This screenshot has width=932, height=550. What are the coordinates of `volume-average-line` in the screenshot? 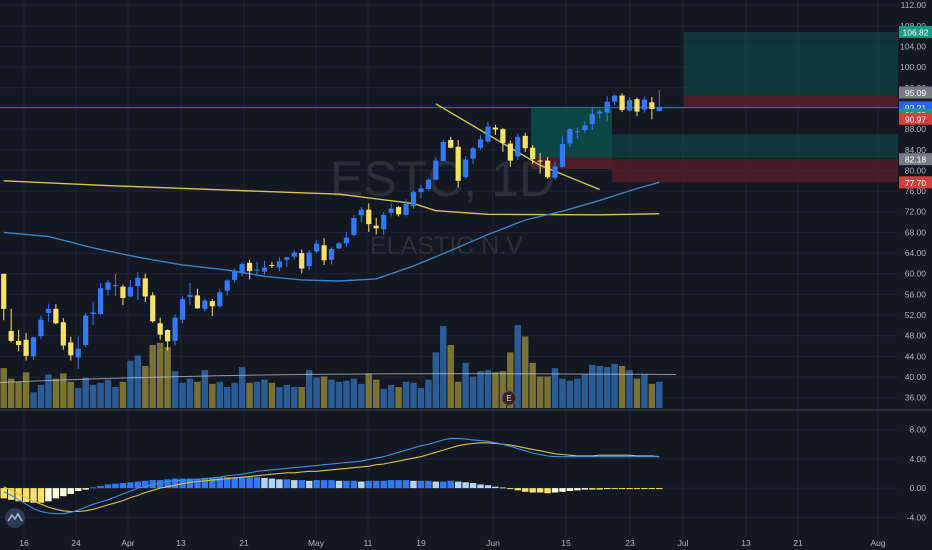 It's located at (338, 378).